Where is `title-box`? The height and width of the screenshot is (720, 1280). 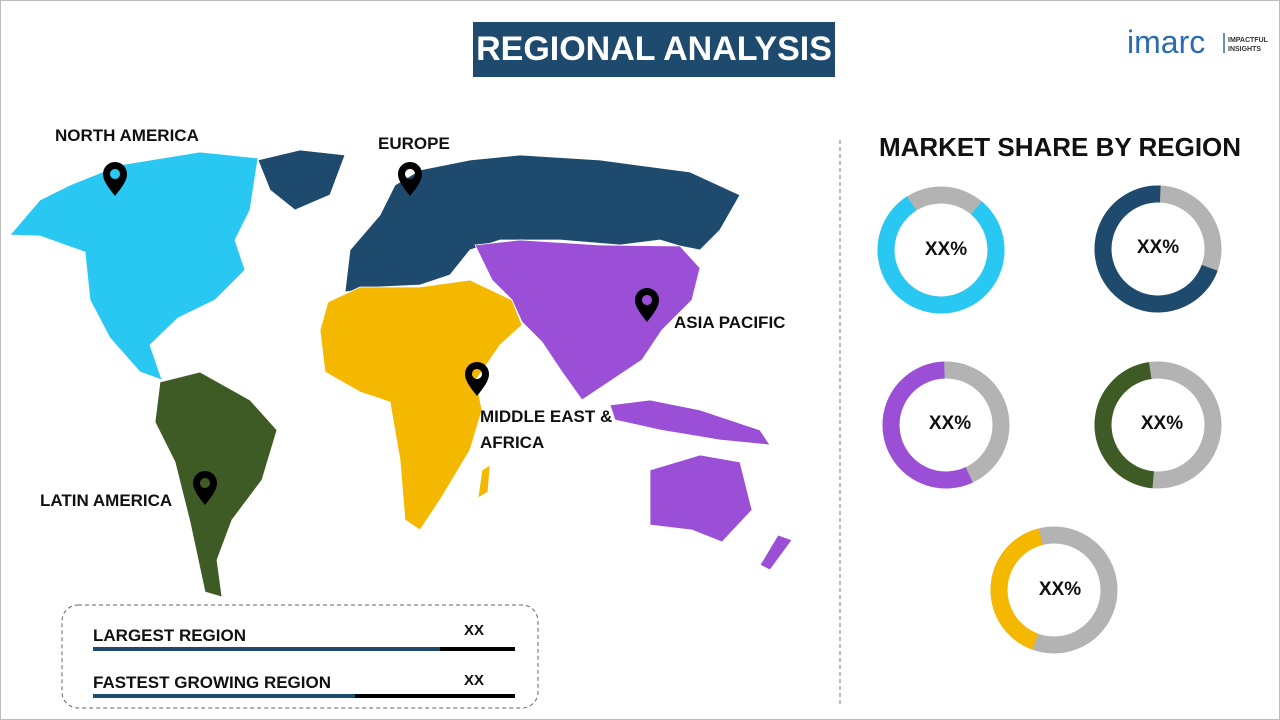 title-box is located at coordinates (654, 49).